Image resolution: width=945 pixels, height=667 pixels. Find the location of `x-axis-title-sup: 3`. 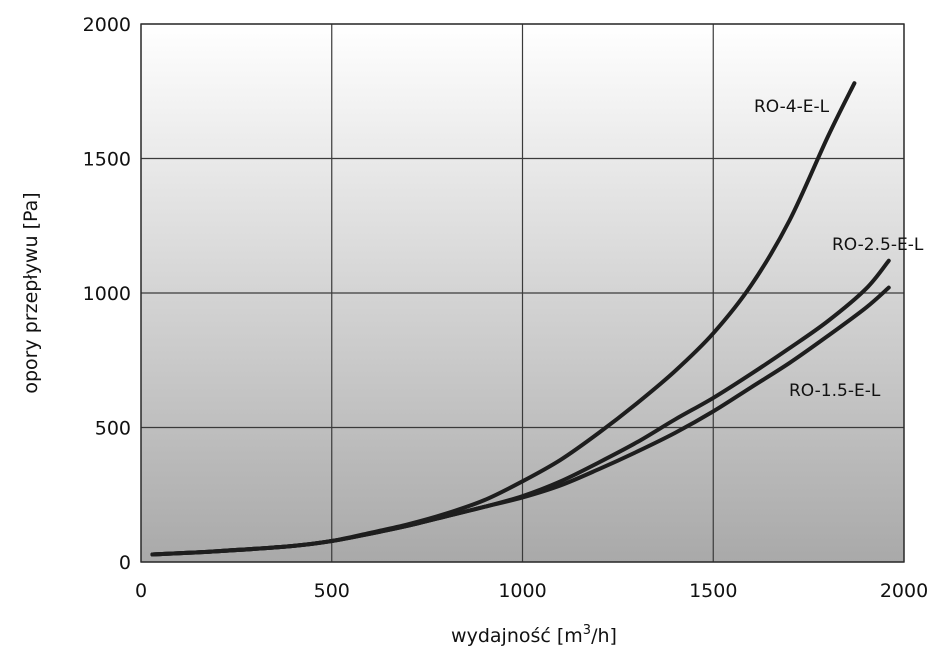

x-axis-title-sup: 3 is located at coordinates (587, 630).